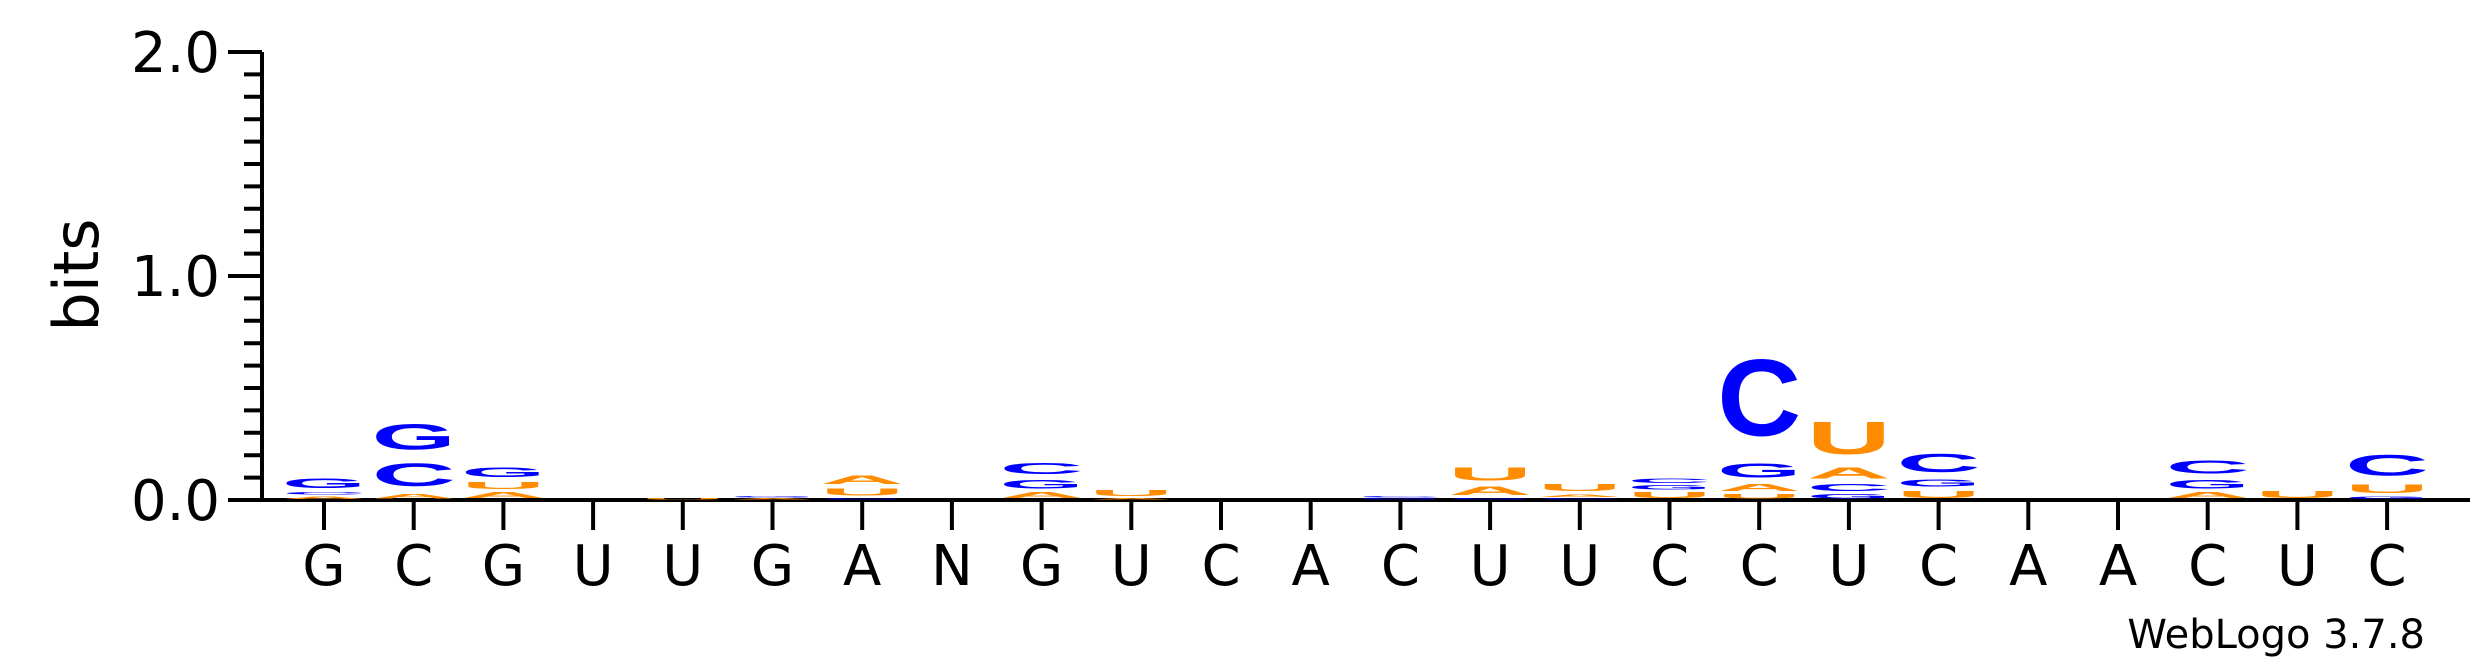  Describe the element at coordinates (175, 53) in the screenshot. I see `y-tick-label: 2.0` at that location.